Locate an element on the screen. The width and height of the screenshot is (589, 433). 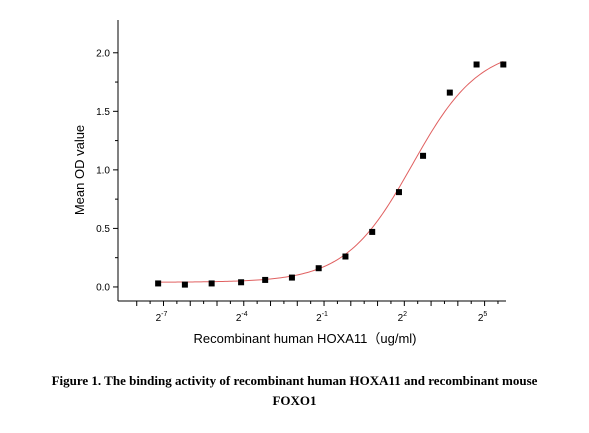
x-tick-label: 2-1 is located at coordinates (322, 317).